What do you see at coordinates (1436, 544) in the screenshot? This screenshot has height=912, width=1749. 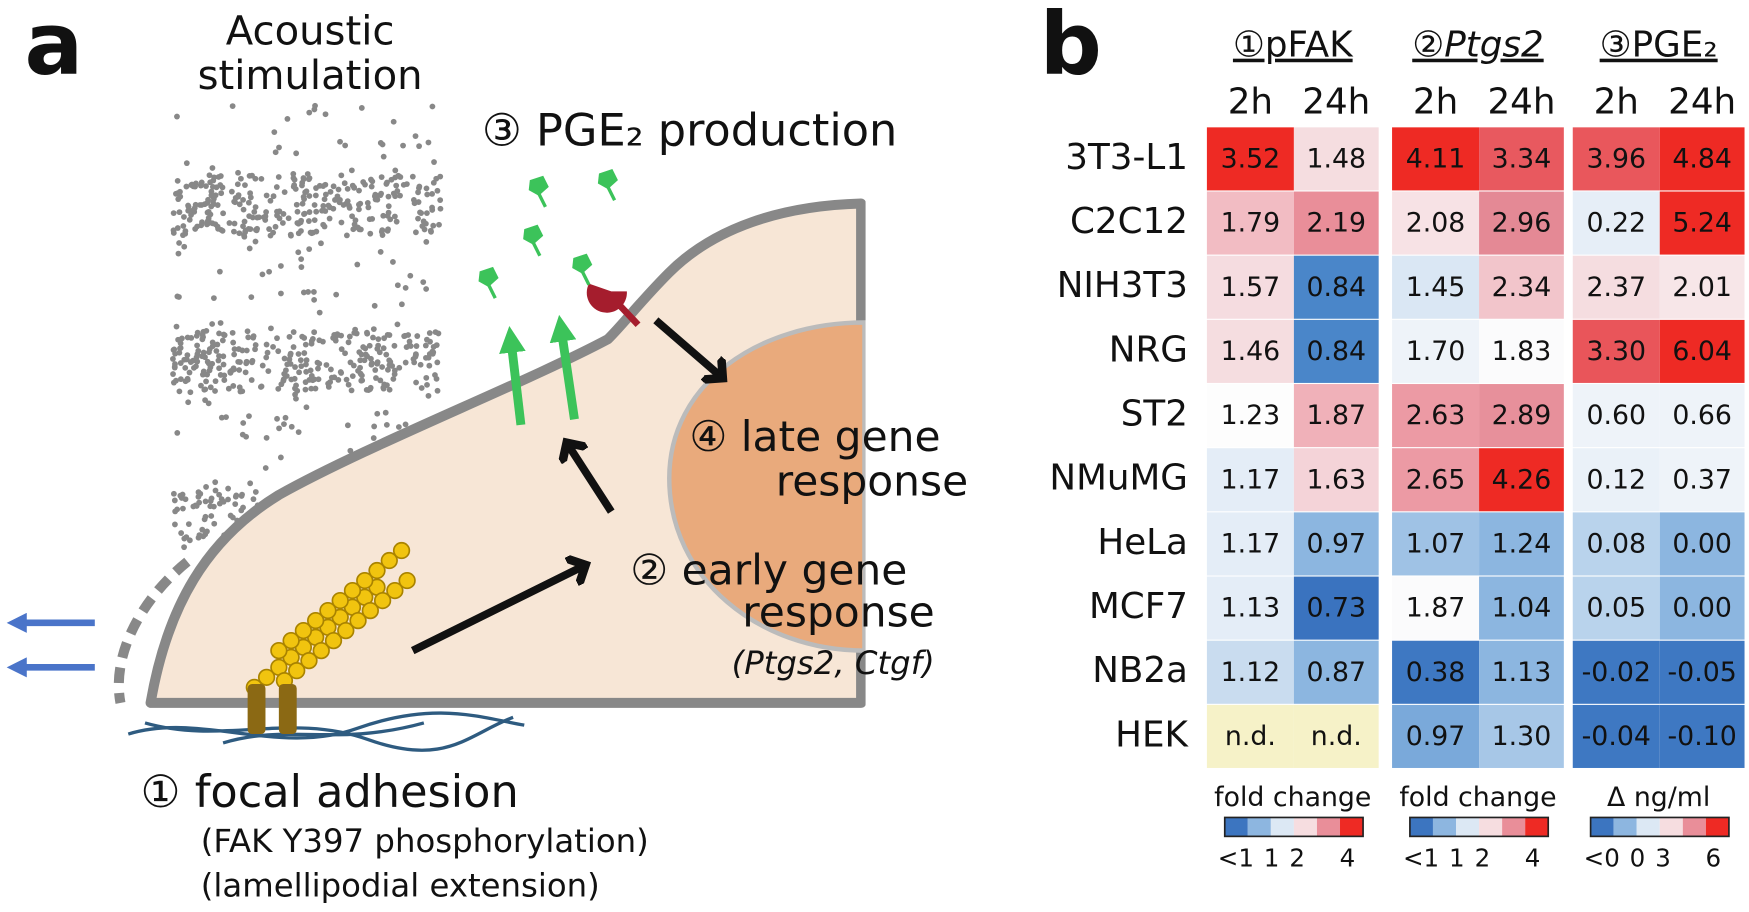 I see `cell-value: 1.07` at bounding box center [1436, 544].